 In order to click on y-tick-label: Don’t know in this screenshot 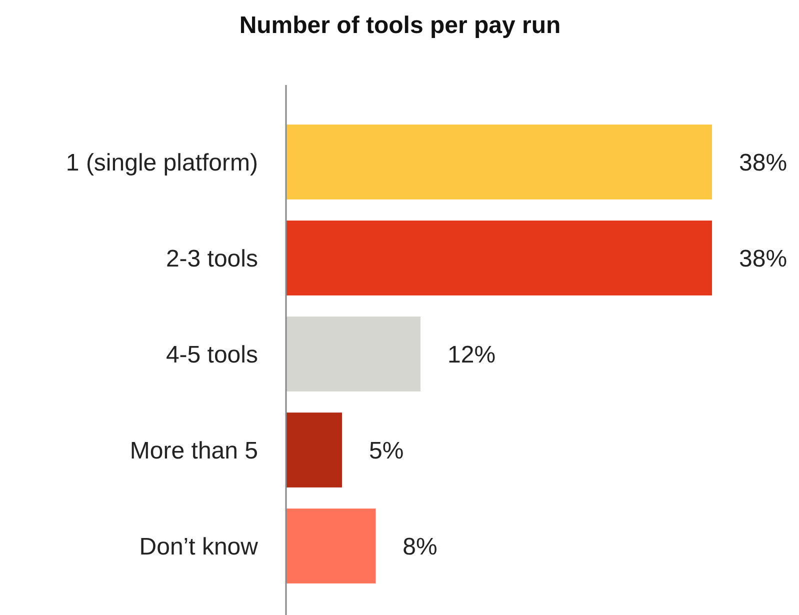, I will do `click(199, 546)`.